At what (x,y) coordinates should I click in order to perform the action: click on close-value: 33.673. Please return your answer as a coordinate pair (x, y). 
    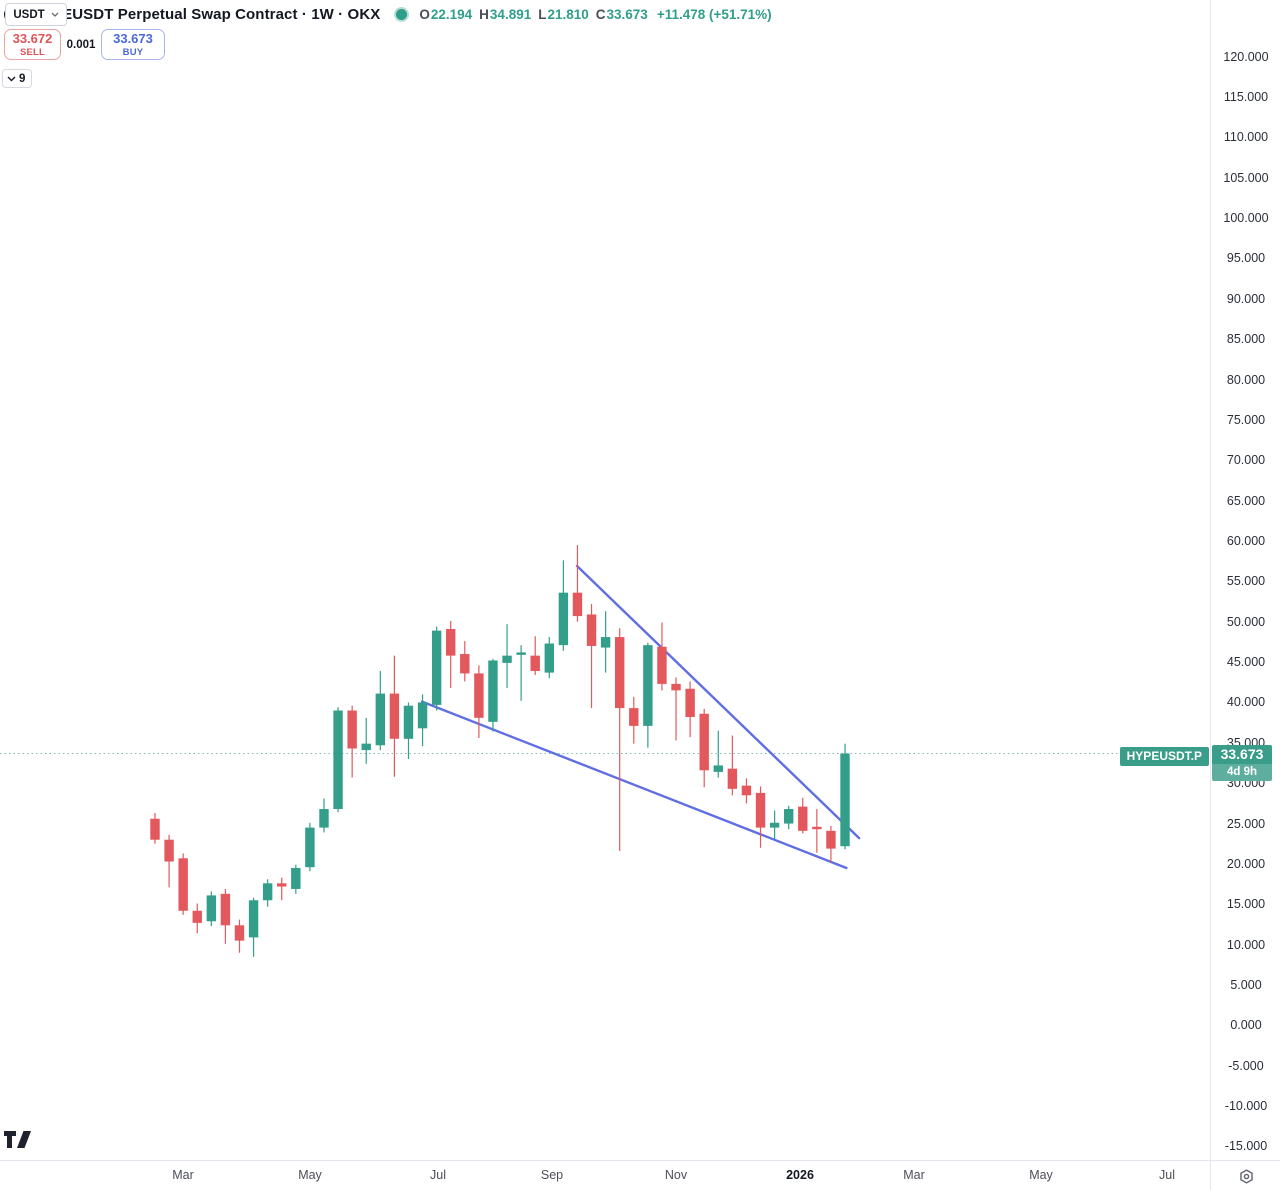
    Looking at the image, I should click on (627, 14).